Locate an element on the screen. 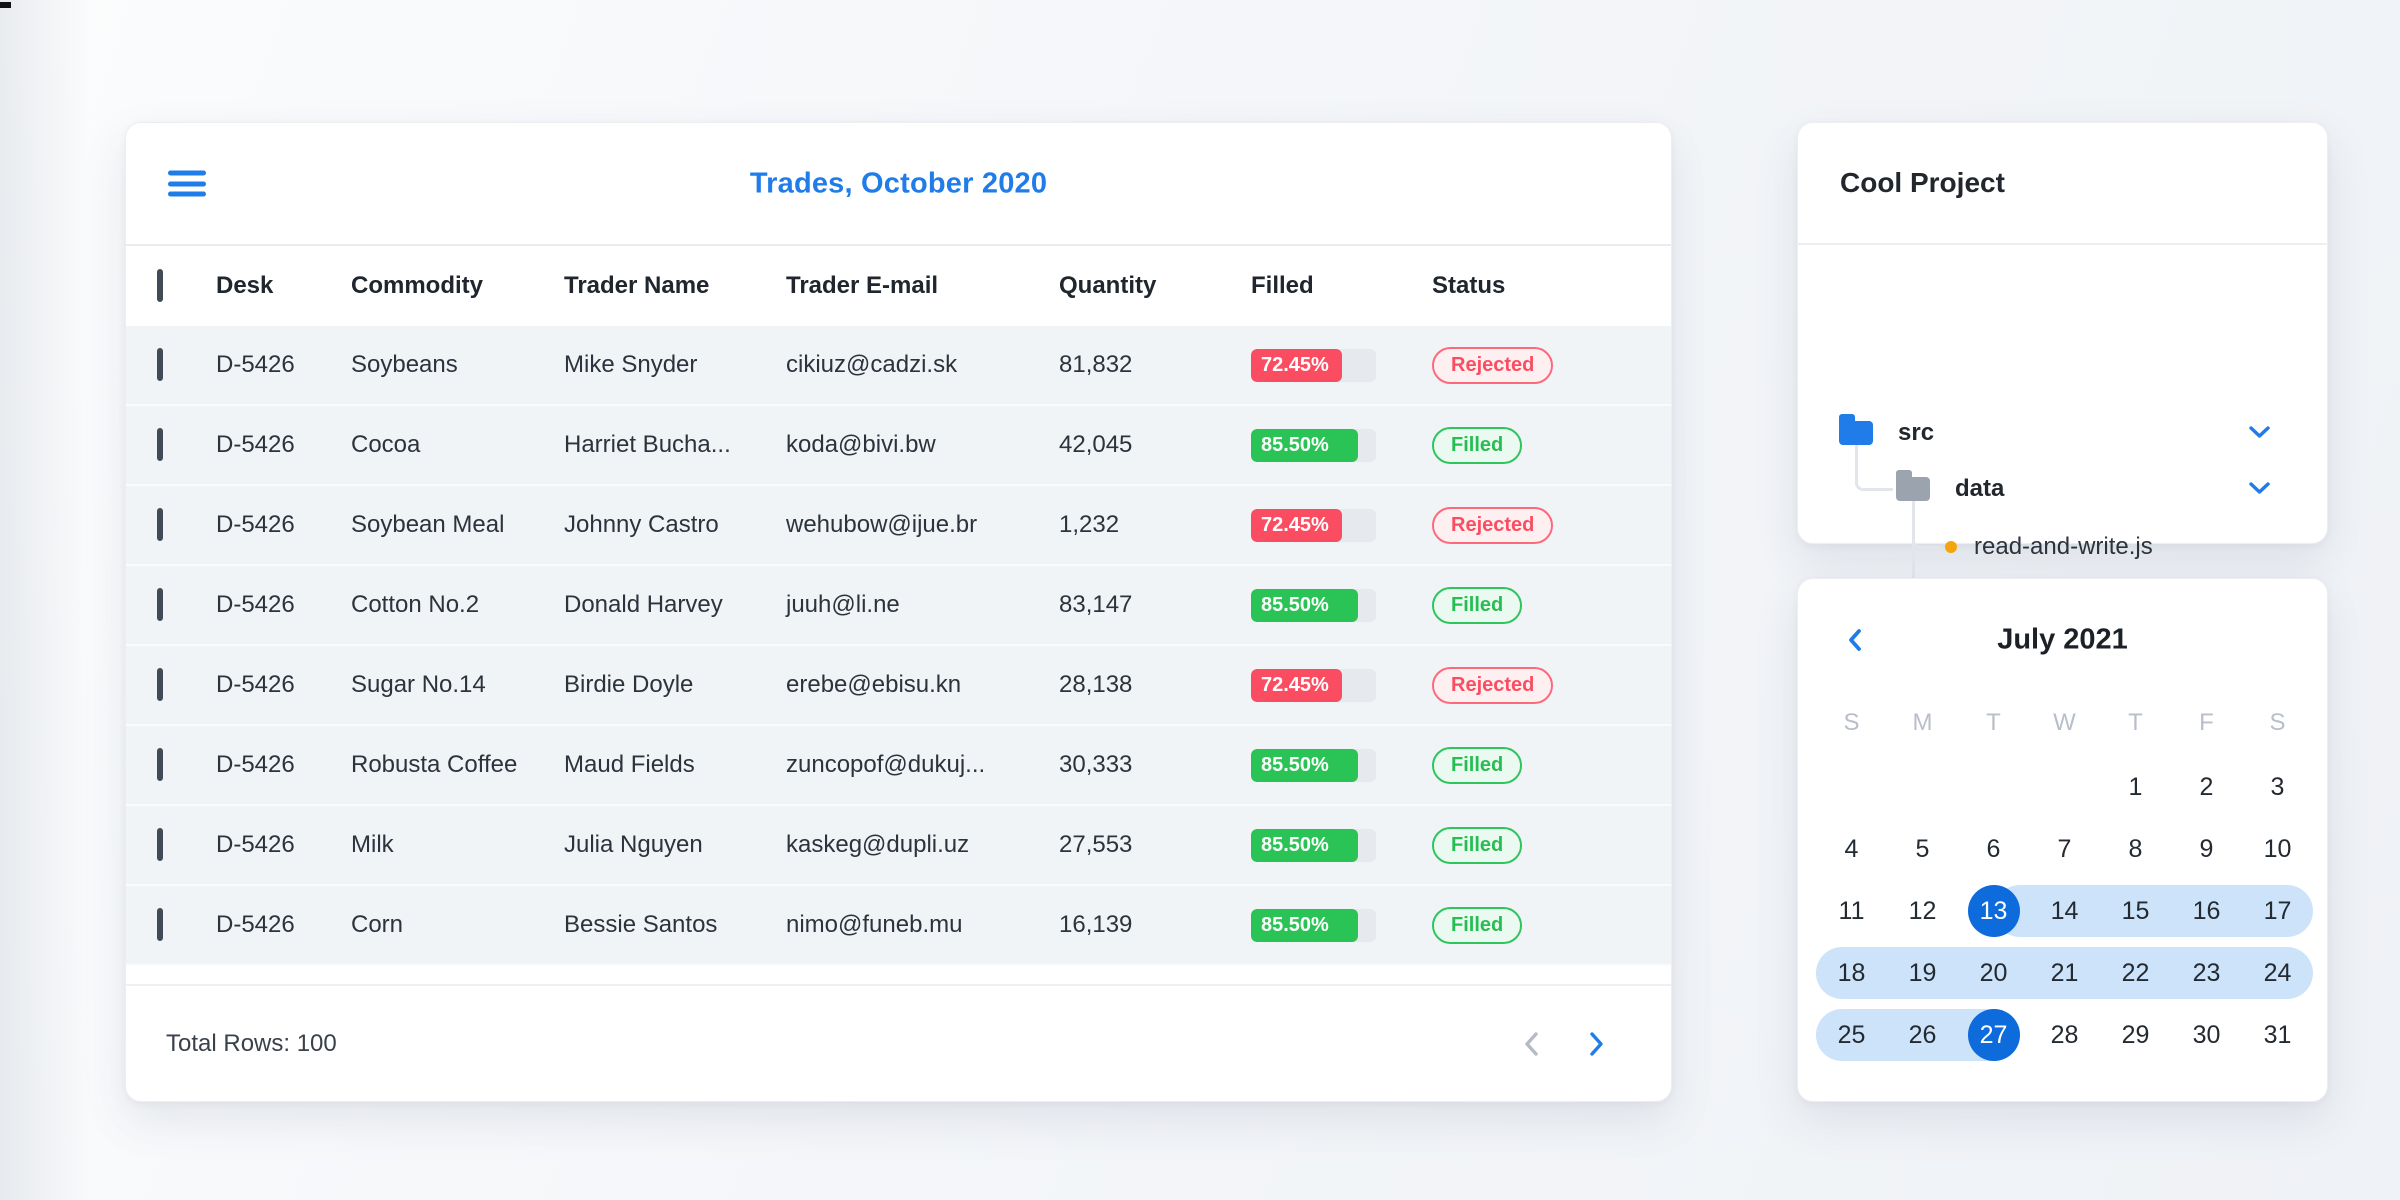  day-number: 17 is located at coordinates (2277, 910).